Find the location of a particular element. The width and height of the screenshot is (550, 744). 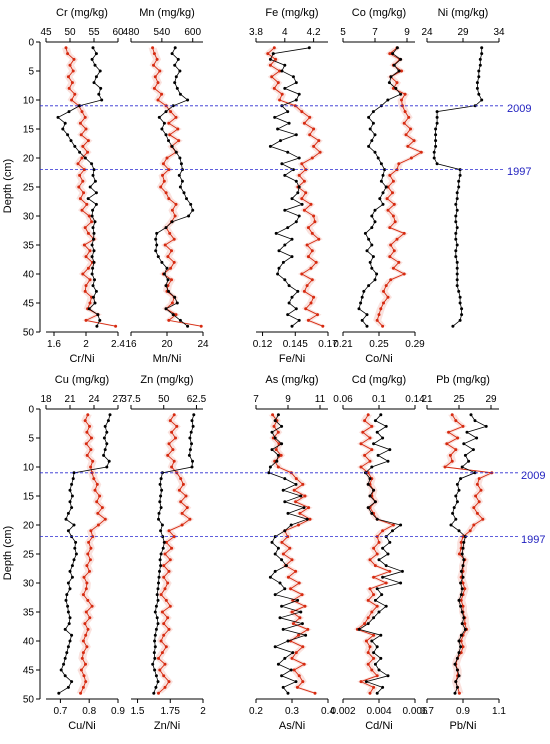

as-top-tick-label: 7 is located at coordinates (256, 399).